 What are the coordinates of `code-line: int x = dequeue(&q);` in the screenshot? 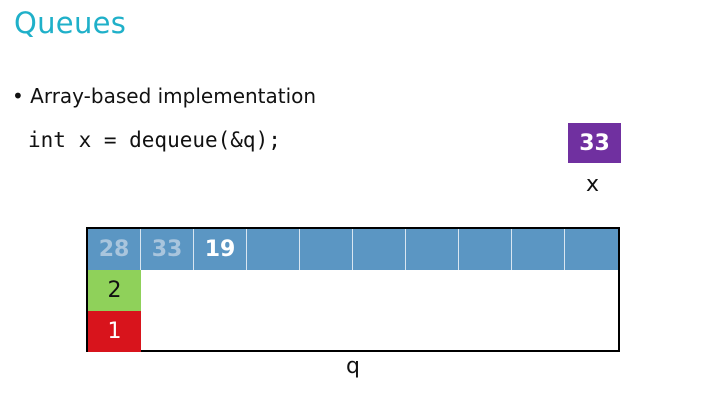 It's located at (154, 140).